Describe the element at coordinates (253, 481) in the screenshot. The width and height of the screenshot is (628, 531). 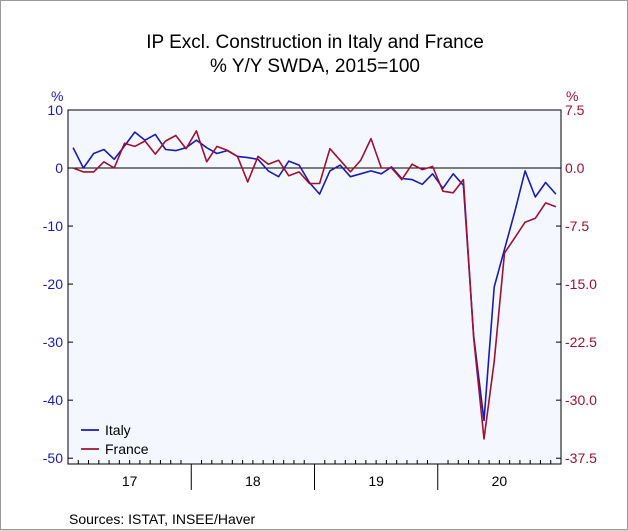
I see `x-axis-tick-label: 18` at that location.